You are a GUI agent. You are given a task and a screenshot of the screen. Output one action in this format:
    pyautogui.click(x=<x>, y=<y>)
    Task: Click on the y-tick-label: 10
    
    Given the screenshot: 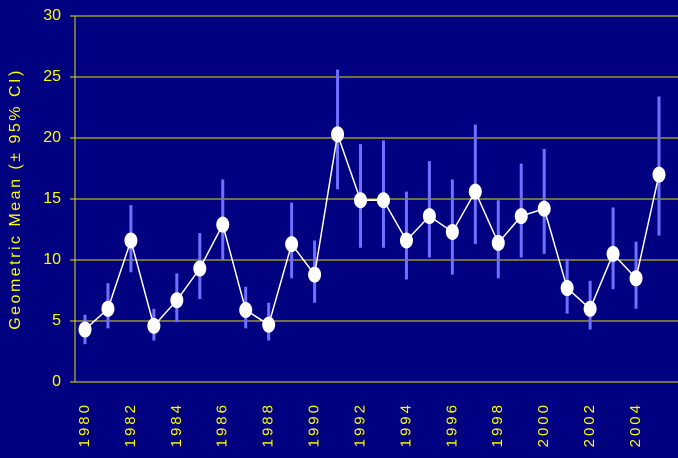 What is the action you would take?
    pyautogui.click(x=52, y=259)
    